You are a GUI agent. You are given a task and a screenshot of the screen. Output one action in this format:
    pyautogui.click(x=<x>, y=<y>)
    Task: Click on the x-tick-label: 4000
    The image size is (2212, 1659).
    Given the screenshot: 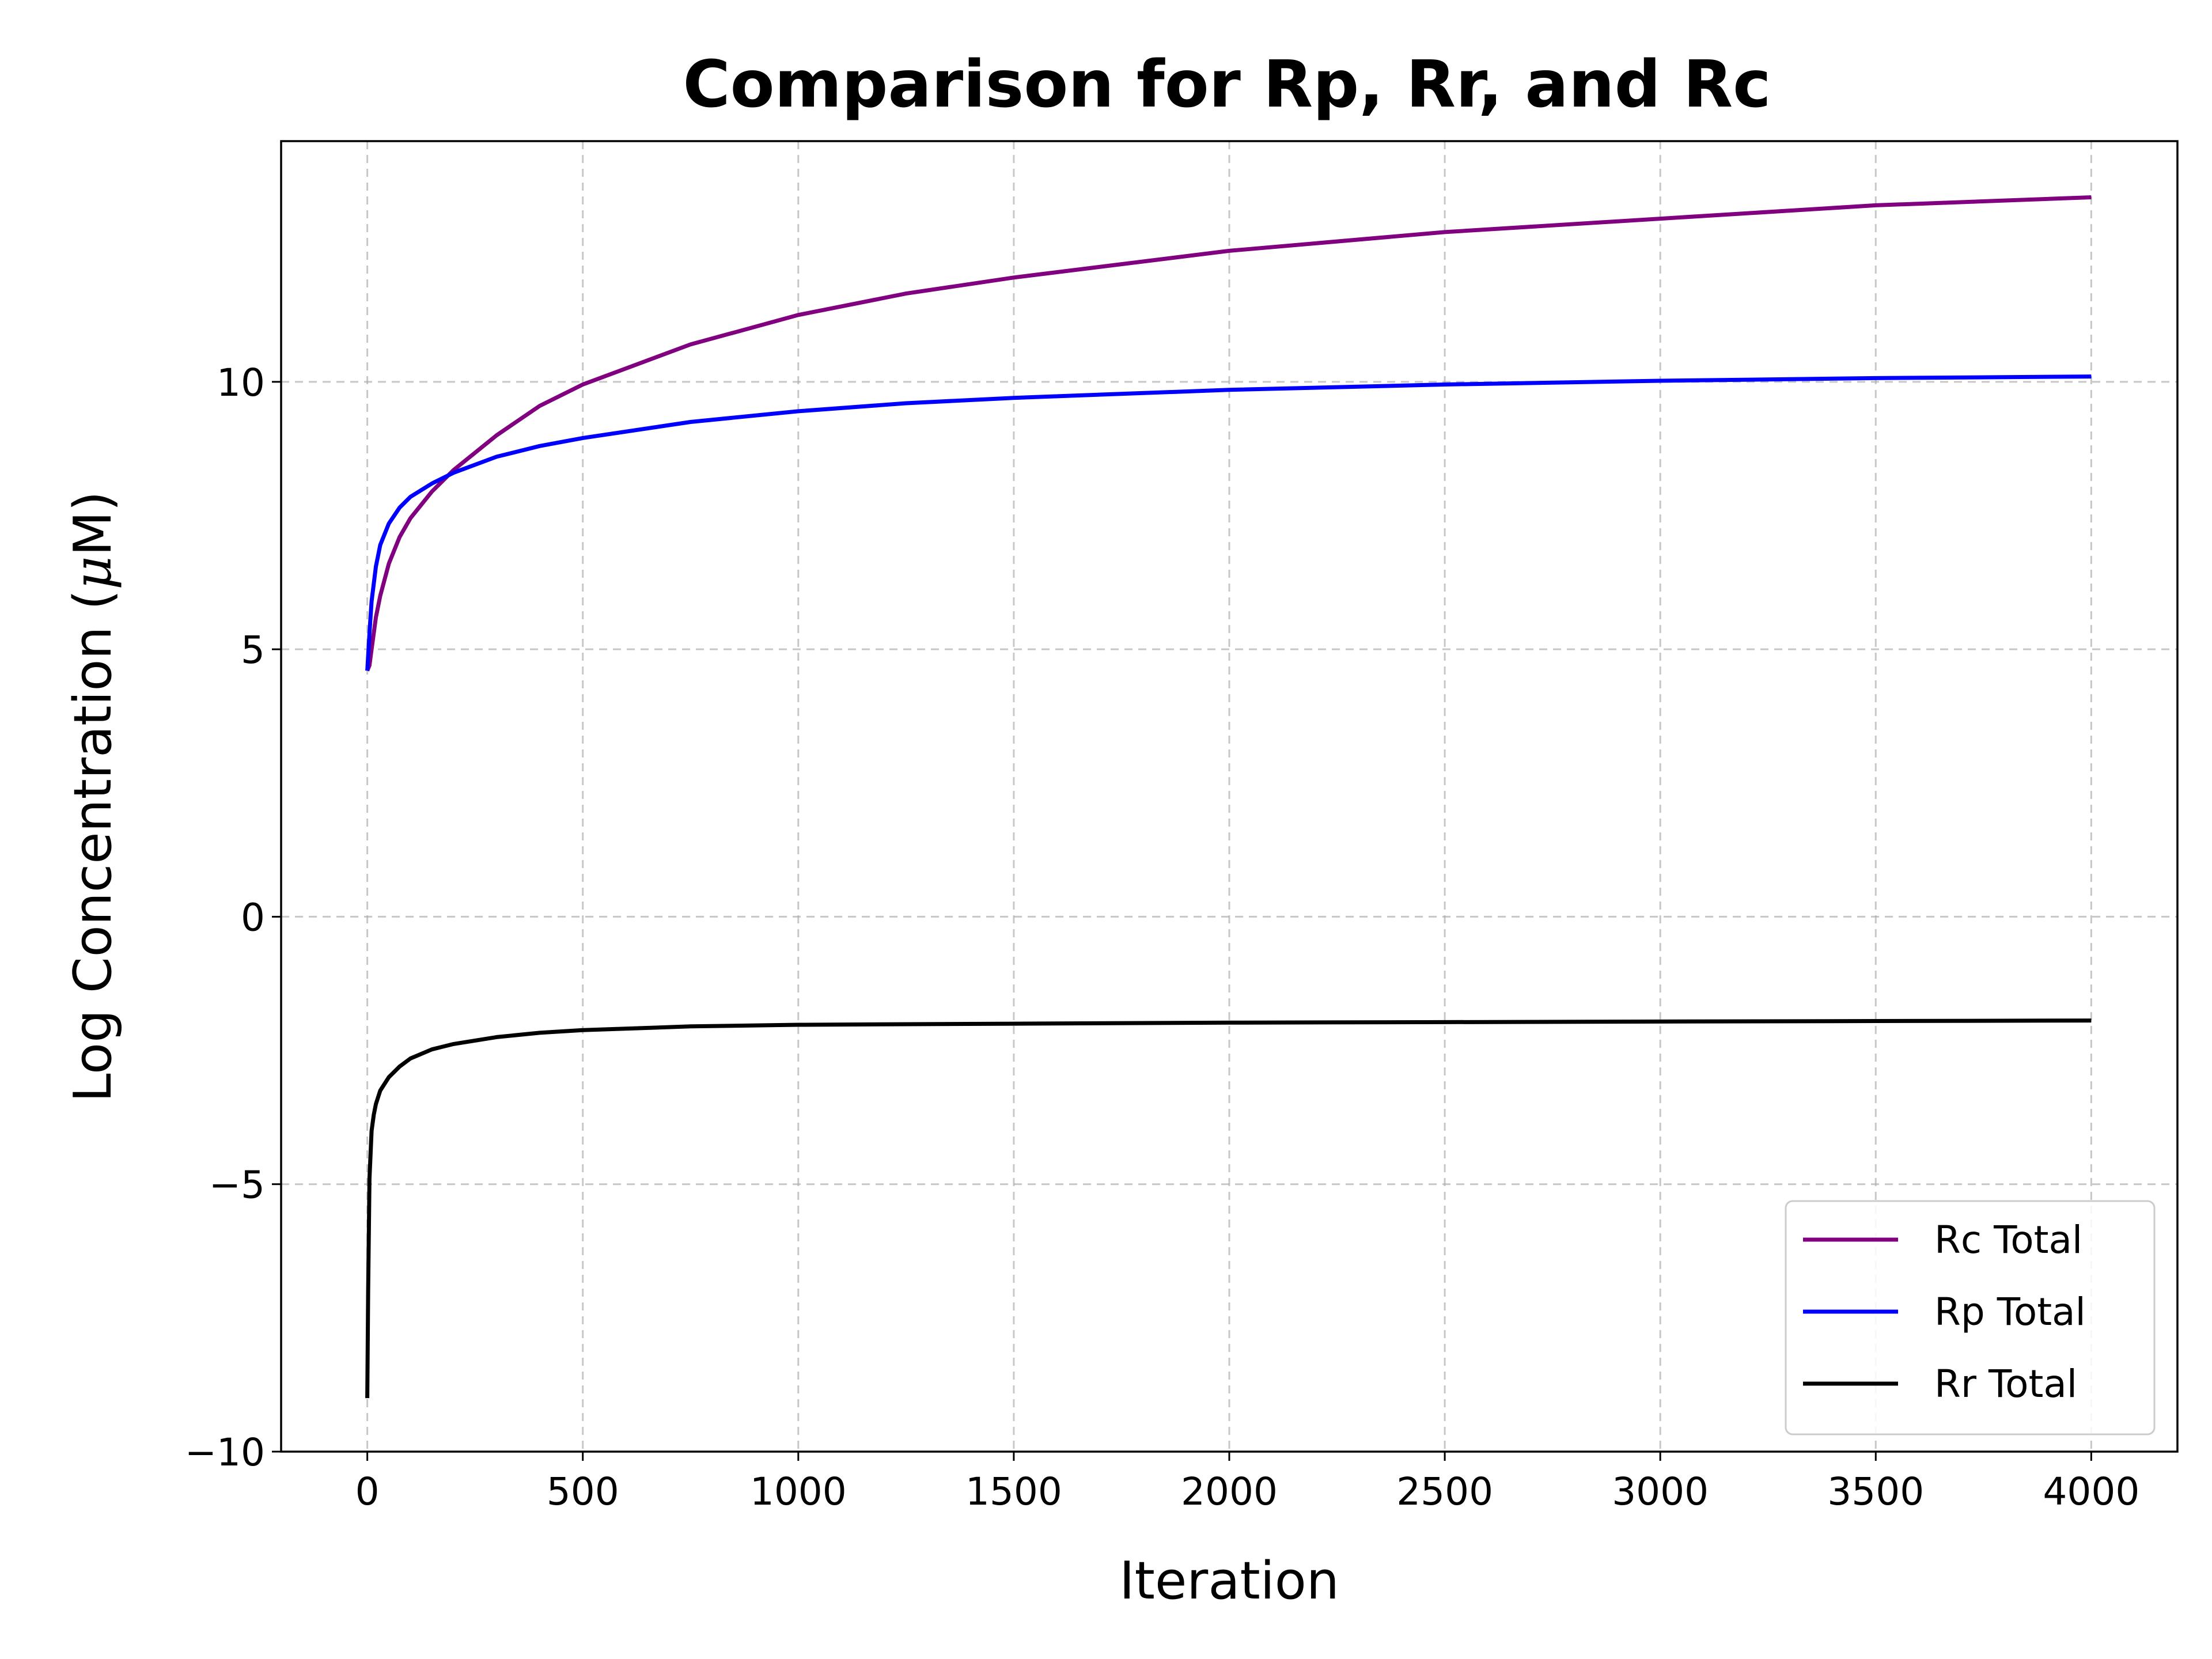 What is the action you would take?
    pyautogui.click(x=2091, y=1491)
    